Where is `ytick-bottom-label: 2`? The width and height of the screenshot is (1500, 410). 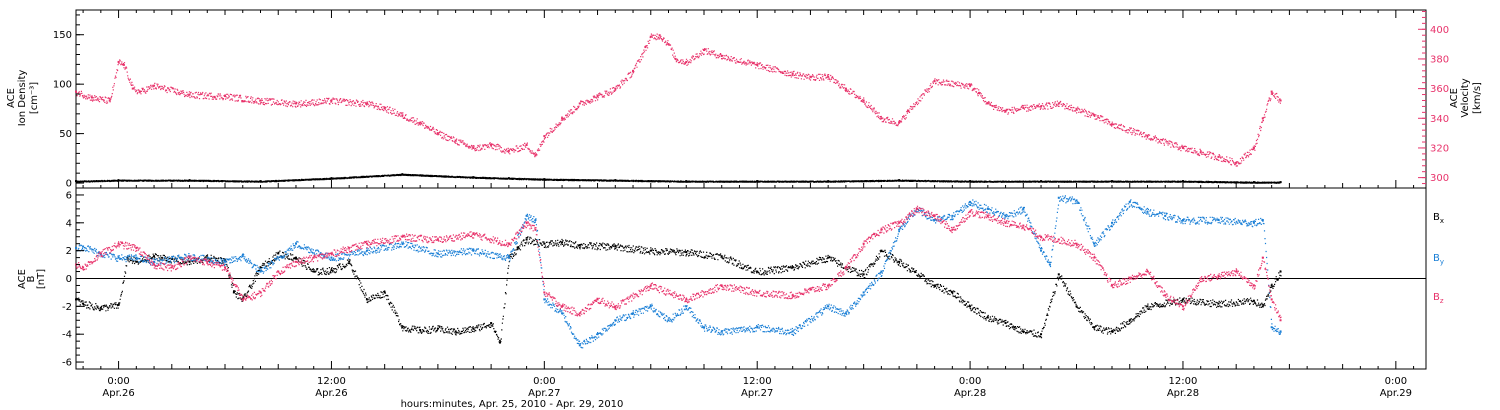 ytick-bottom-label: 2 is located at coordinates (69, 251).